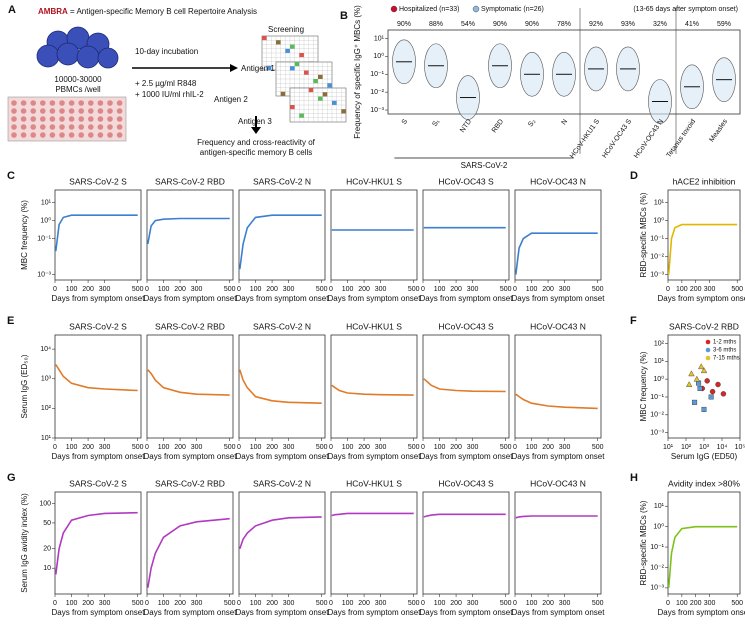  I want to click on legend-label: Symptomatic (n=26), so click(512, 9).